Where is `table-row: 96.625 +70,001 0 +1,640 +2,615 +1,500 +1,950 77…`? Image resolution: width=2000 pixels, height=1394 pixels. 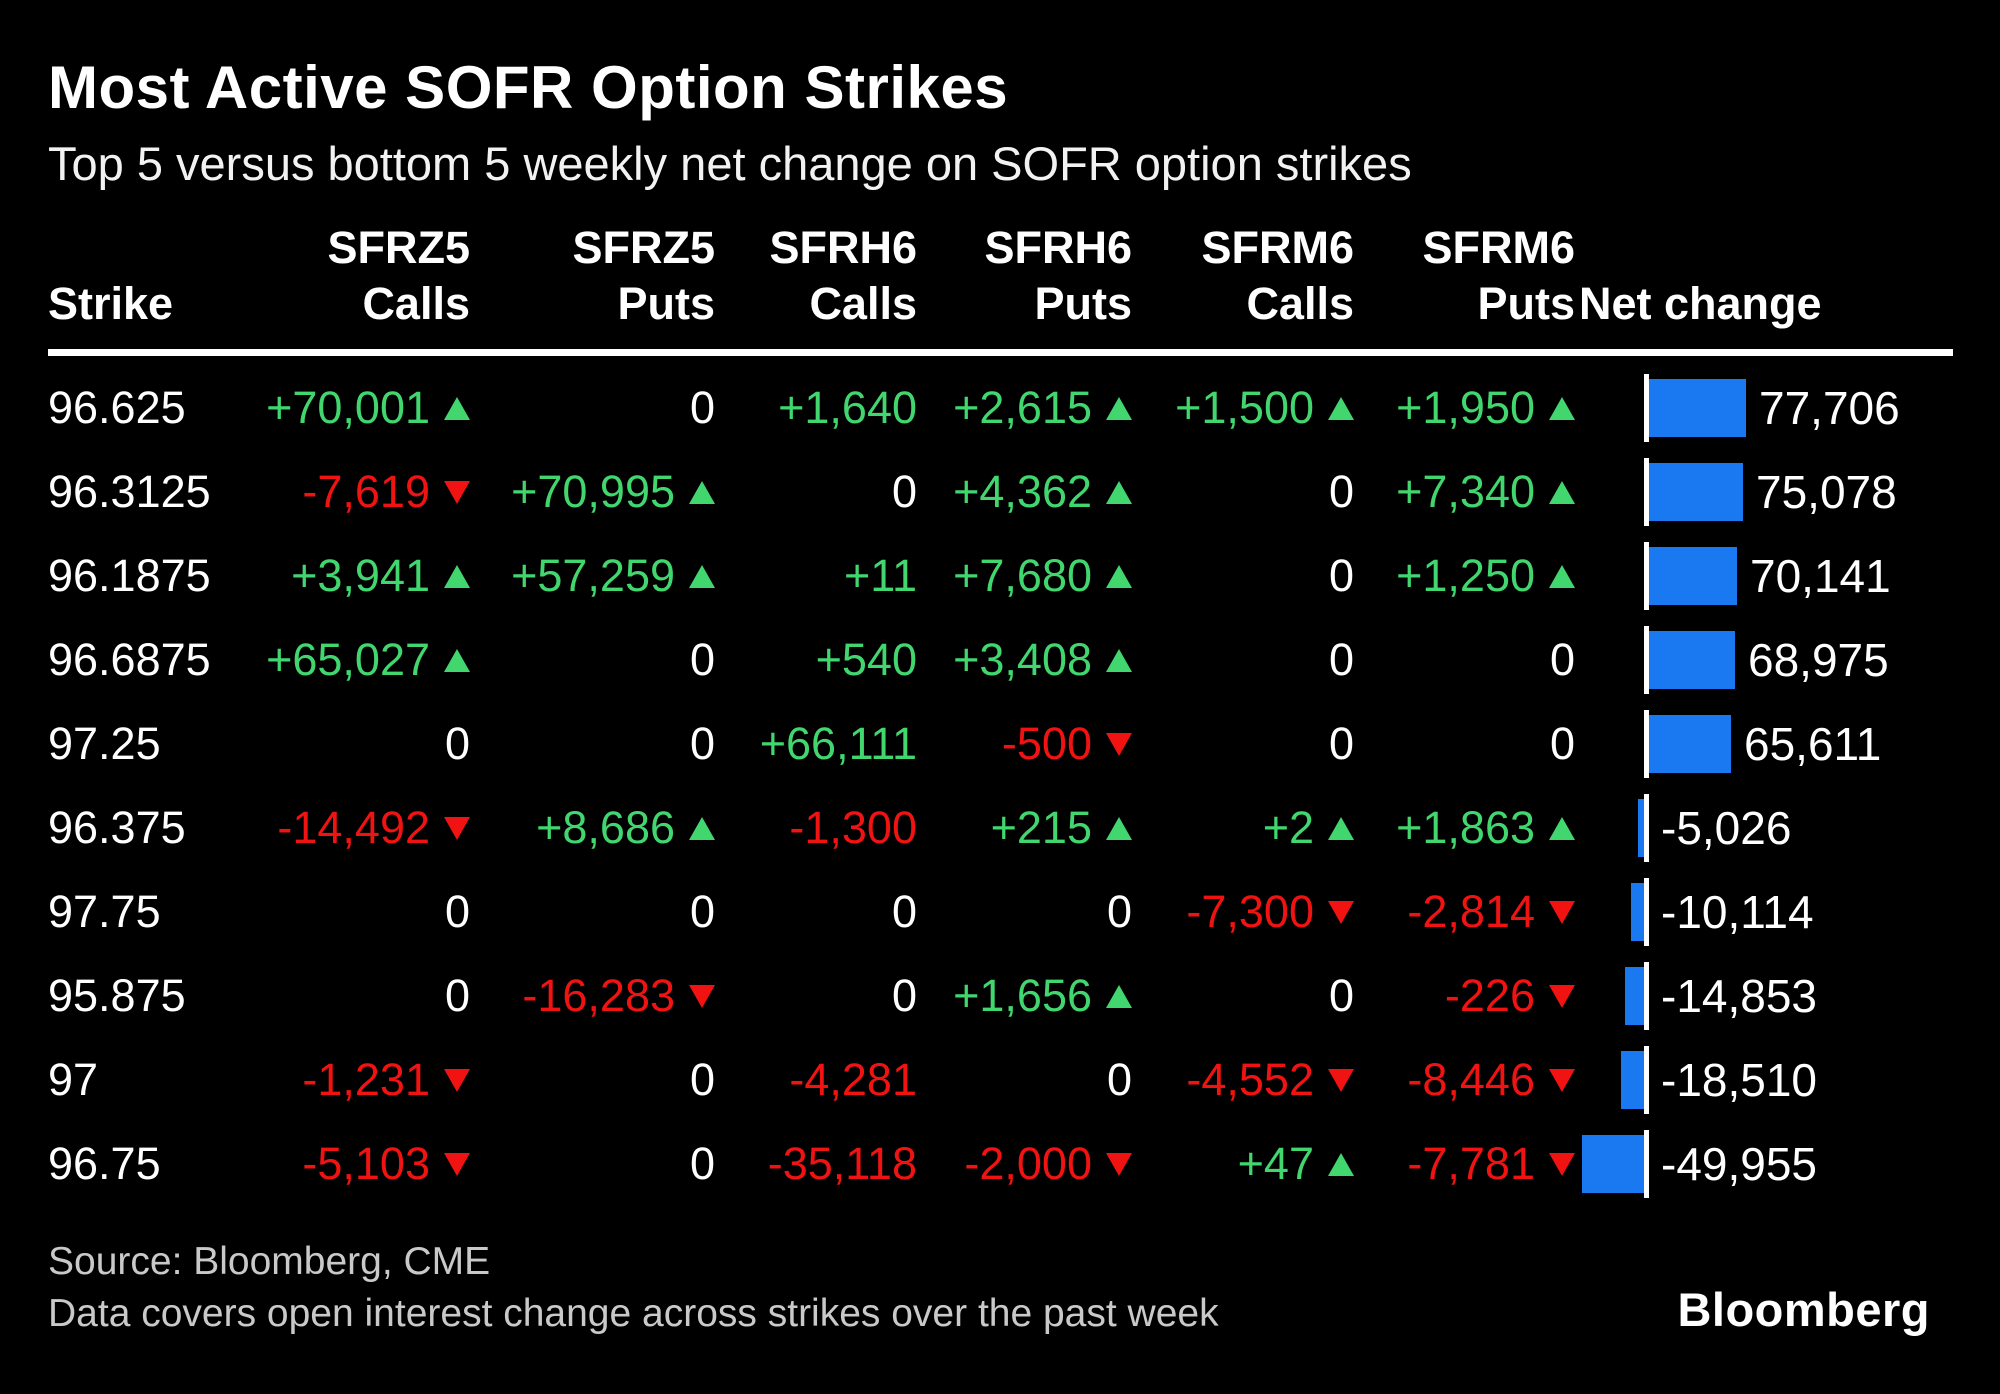 table-row: 96.625 +70,001 0 +1,640 +2,615 +1,500 +1,950 77… is located at coordinates (1000, 408).